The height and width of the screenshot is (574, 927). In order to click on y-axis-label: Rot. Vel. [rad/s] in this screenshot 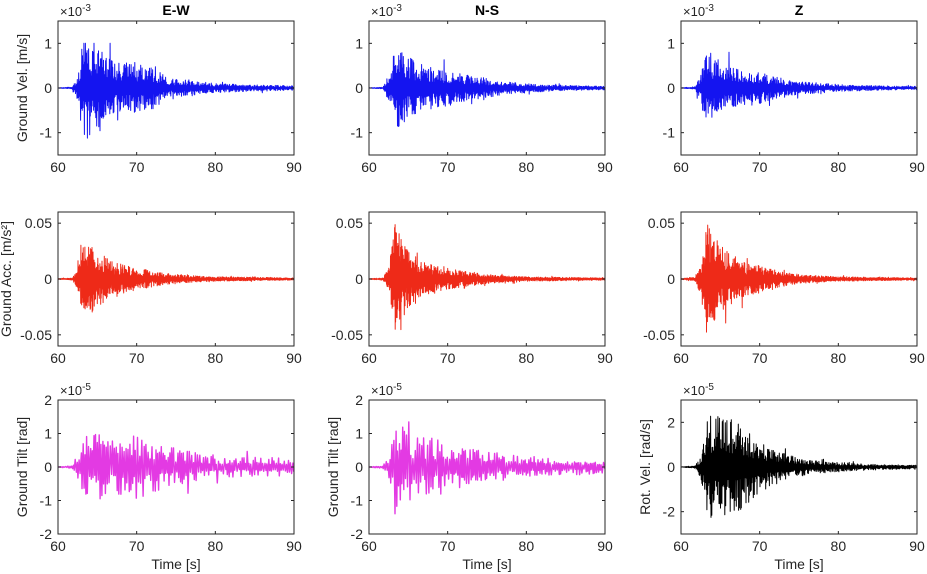, I will do `click(645, 467)`.